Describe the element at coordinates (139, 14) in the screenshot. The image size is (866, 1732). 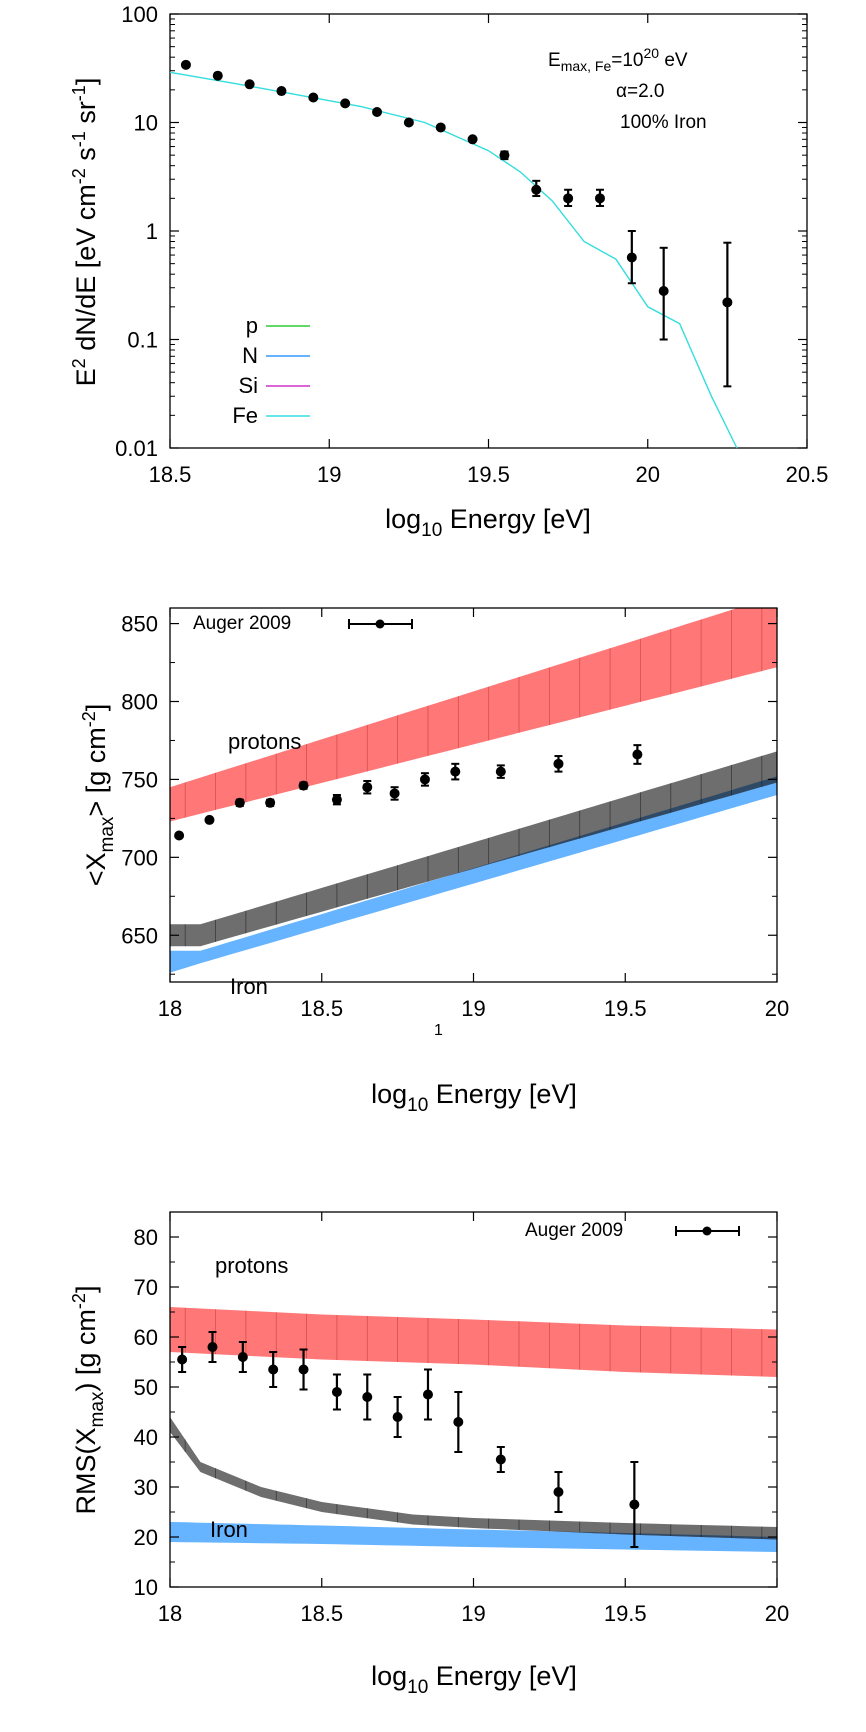
I see `y-tick-label: 100` at that location.